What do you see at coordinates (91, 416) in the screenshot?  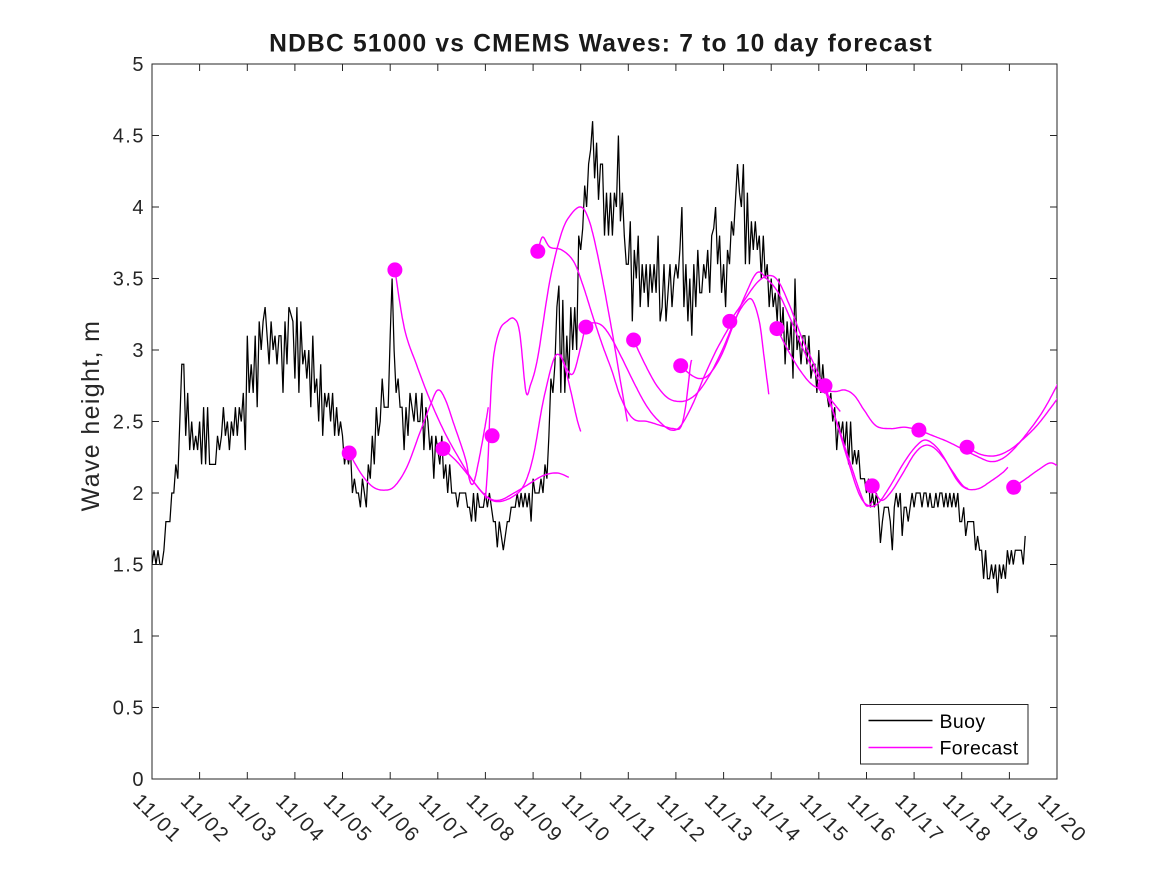 I see `svg-text: Wave height, m` at bounding box center [91, 416].